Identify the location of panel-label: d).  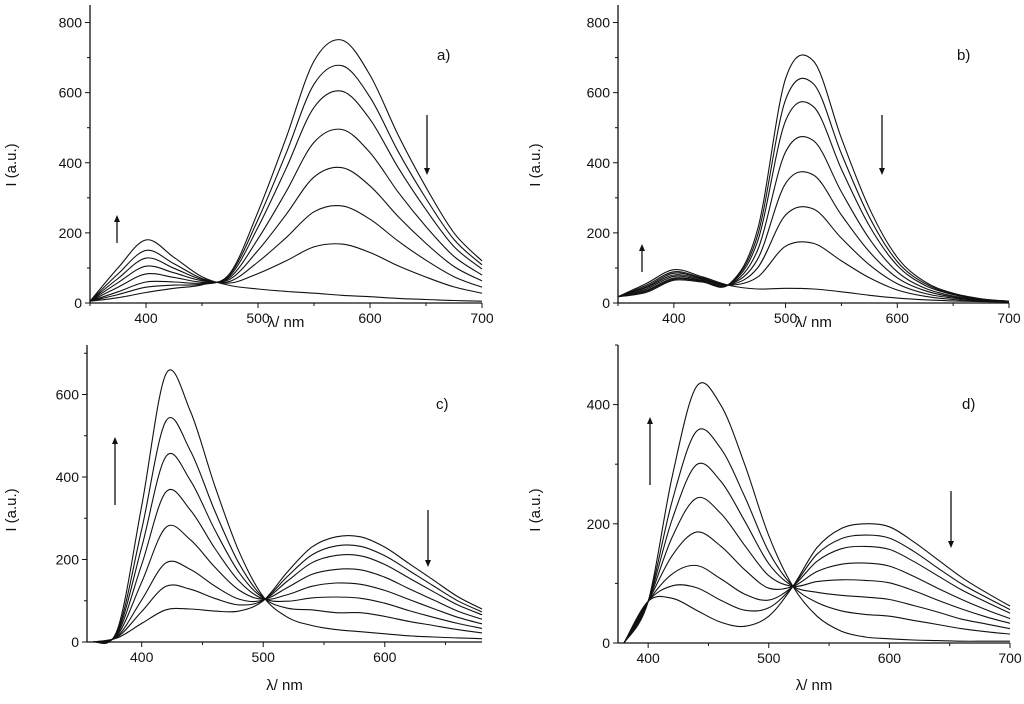
(968, 404).